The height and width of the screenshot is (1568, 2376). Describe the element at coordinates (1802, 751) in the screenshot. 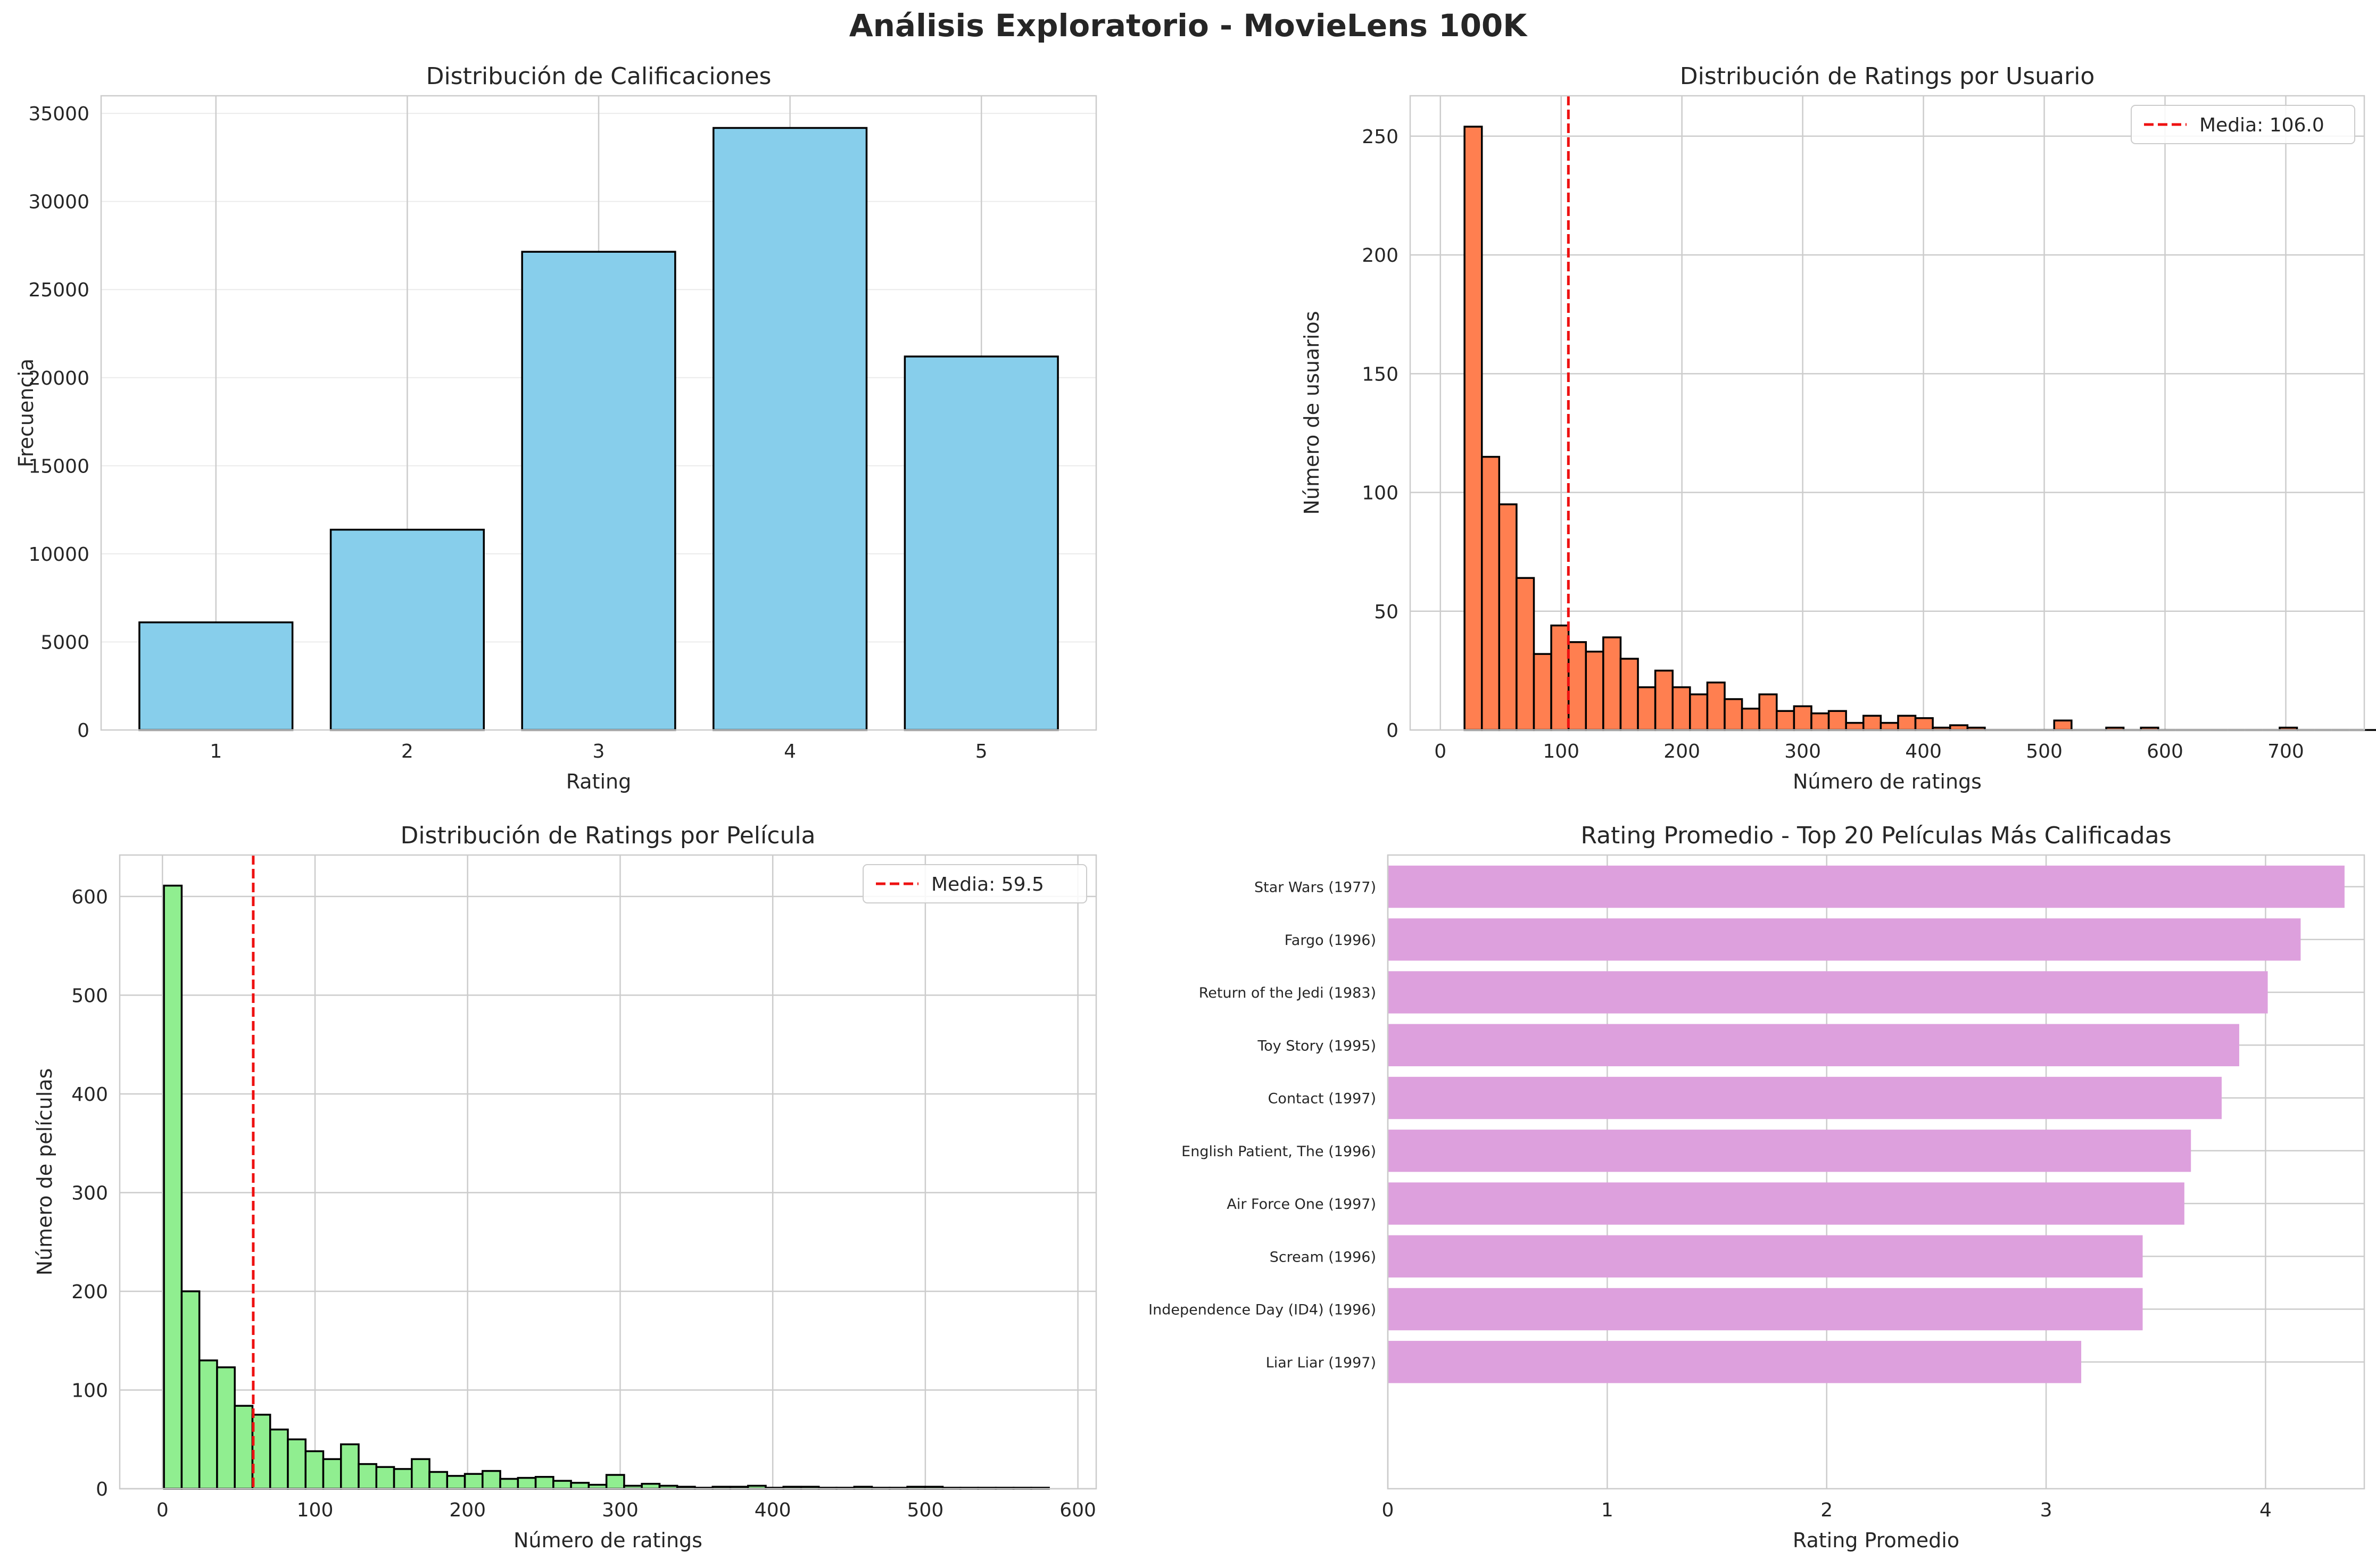

I see `x-tick-label: 300` at that location.